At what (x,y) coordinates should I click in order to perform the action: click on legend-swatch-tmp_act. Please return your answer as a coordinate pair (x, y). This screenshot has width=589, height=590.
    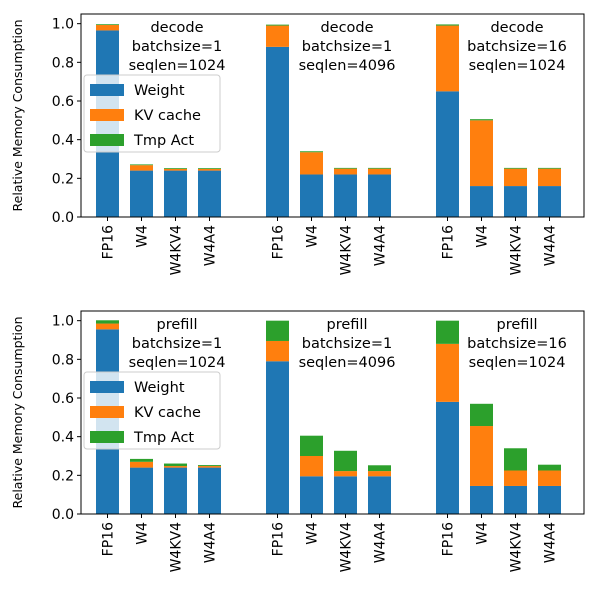
    Looking at the image, I should click on (107, 140).